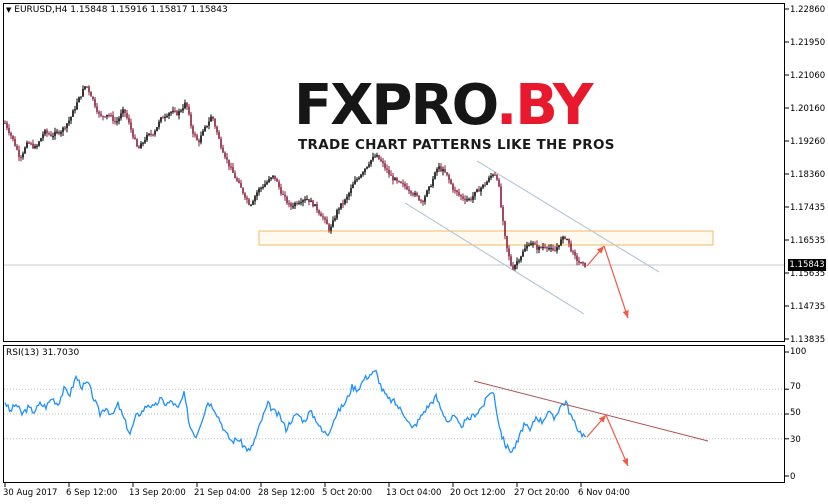  I want to click on rsi-forecast-down-arrow, so click(617, 440).